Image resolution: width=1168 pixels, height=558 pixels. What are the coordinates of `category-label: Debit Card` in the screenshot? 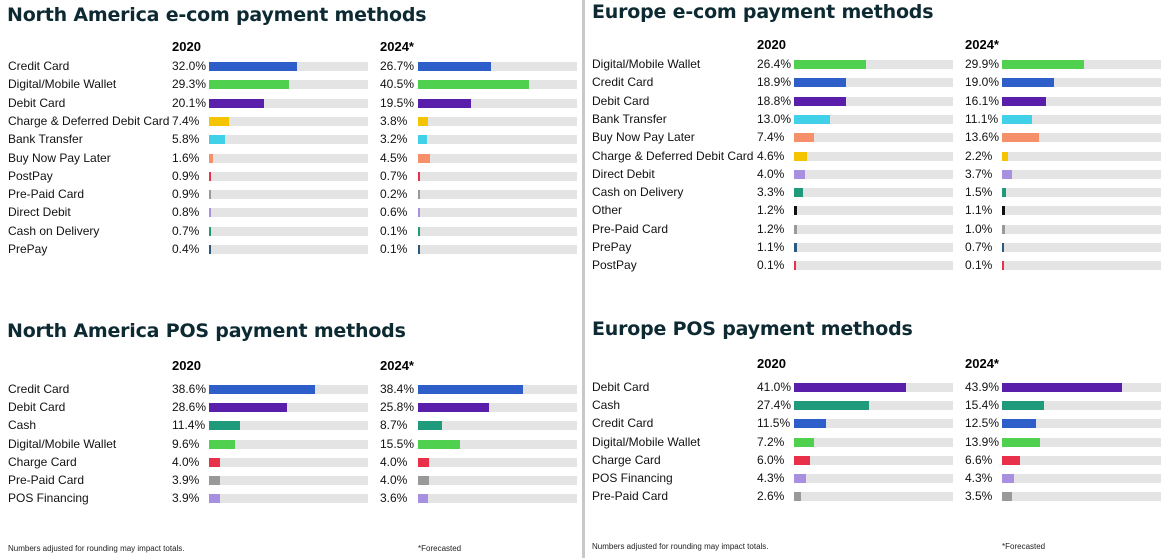 It's located at (621, 387).